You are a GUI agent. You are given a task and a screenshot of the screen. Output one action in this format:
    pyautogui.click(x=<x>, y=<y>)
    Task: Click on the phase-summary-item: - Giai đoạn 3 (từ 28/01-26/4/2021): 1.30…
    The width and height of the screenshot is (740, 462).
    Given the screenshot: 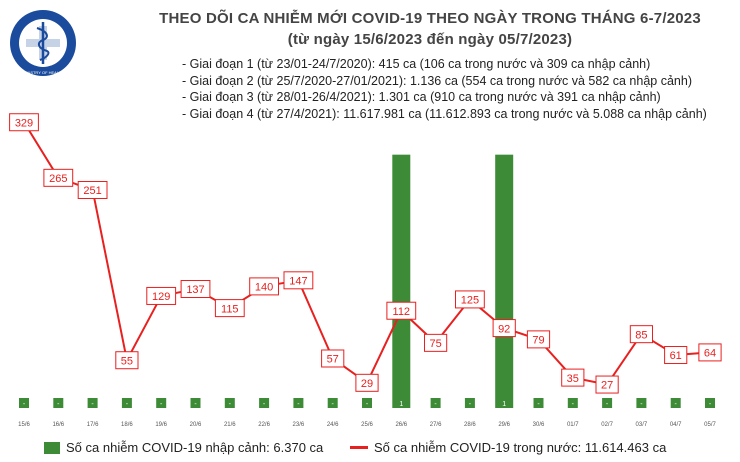 What is the action you would take?
    pyautogui.click(x=421, y=97)
    